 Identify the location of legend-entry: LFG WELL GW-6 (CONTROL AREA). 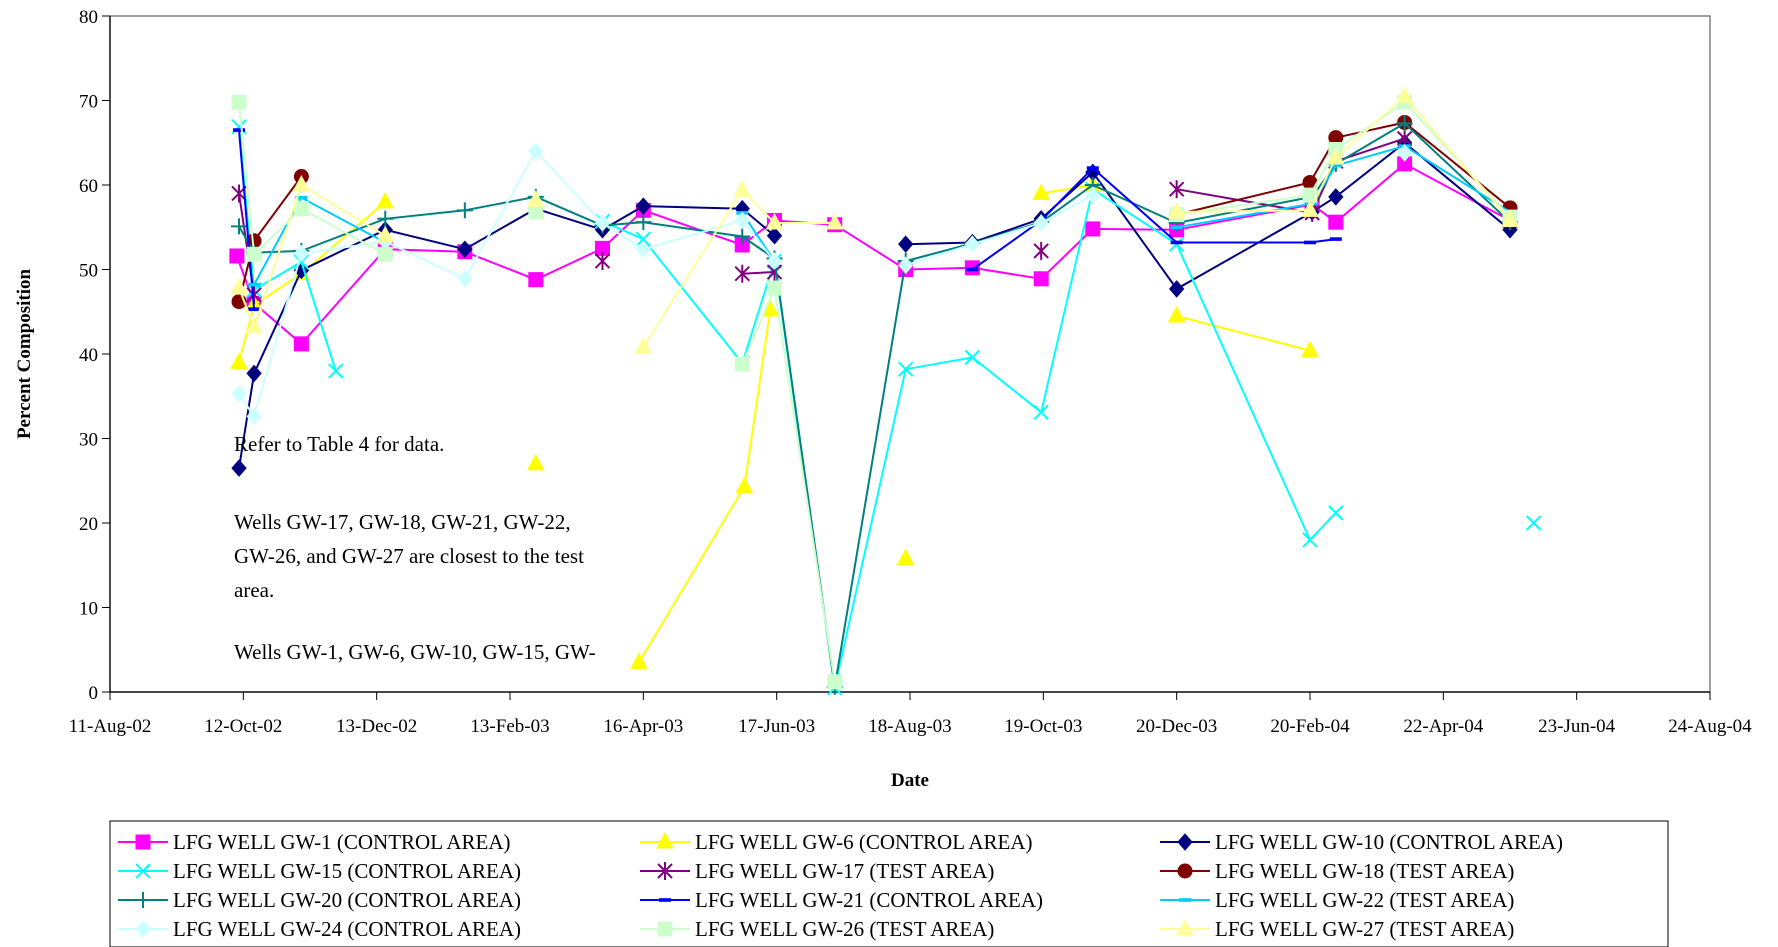
(836, 842).